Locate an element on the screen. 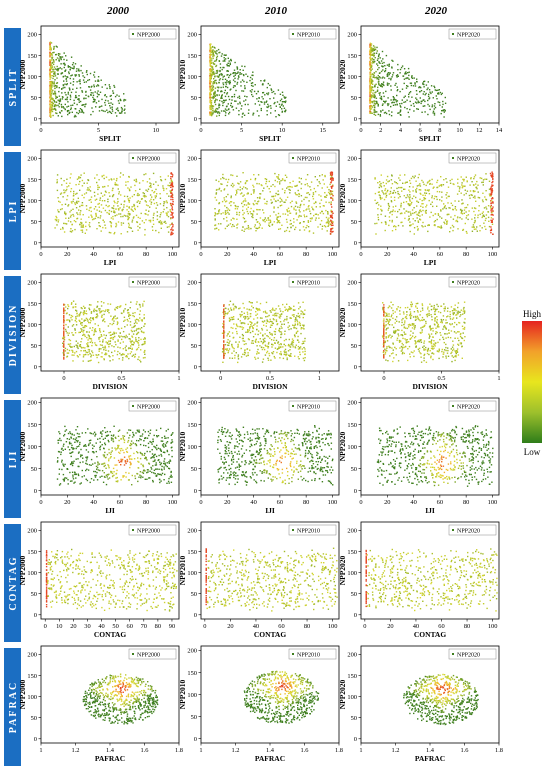 The height and width of the screenshot is (768, 550). y-axis-label: NPP2020 is located at coordinates (342, 74).